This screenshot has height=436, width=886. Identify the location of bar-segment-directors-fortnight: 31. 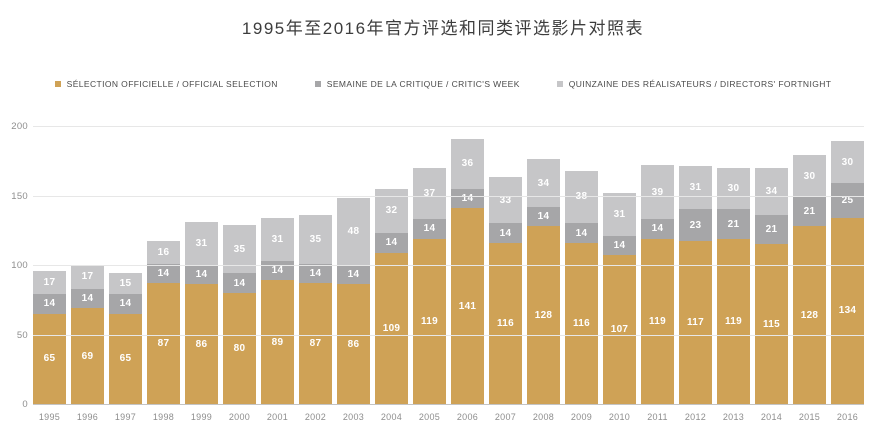
(619, 214).